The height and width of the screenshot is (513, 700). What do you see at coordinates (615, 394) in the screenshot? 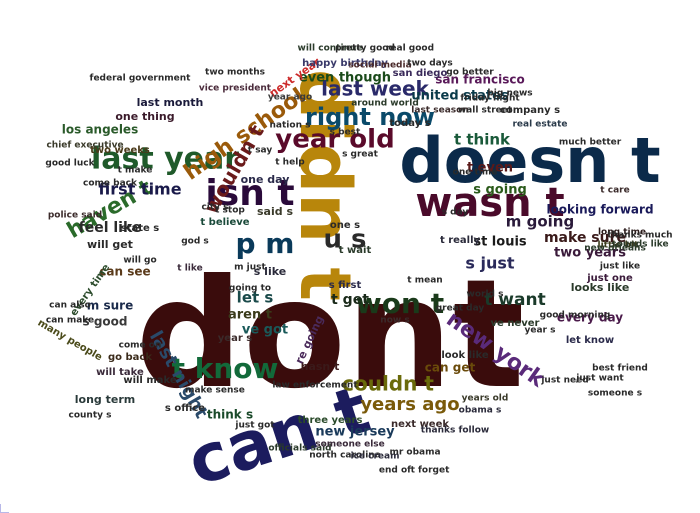
I see `word-cloud-word: someone s` at bounding box center [615, 394].